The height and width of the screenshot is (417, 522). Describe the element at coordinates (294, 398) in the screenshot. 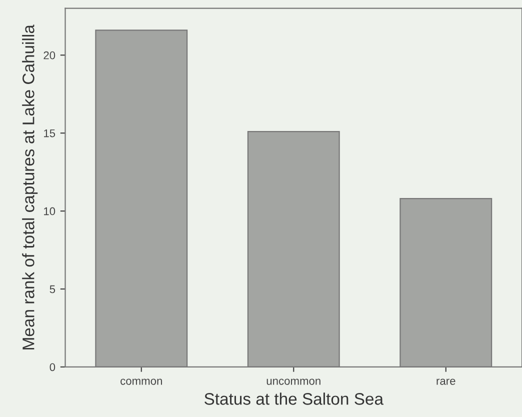

I see `x-axis-title: Status at the Salton Sea` at that location.